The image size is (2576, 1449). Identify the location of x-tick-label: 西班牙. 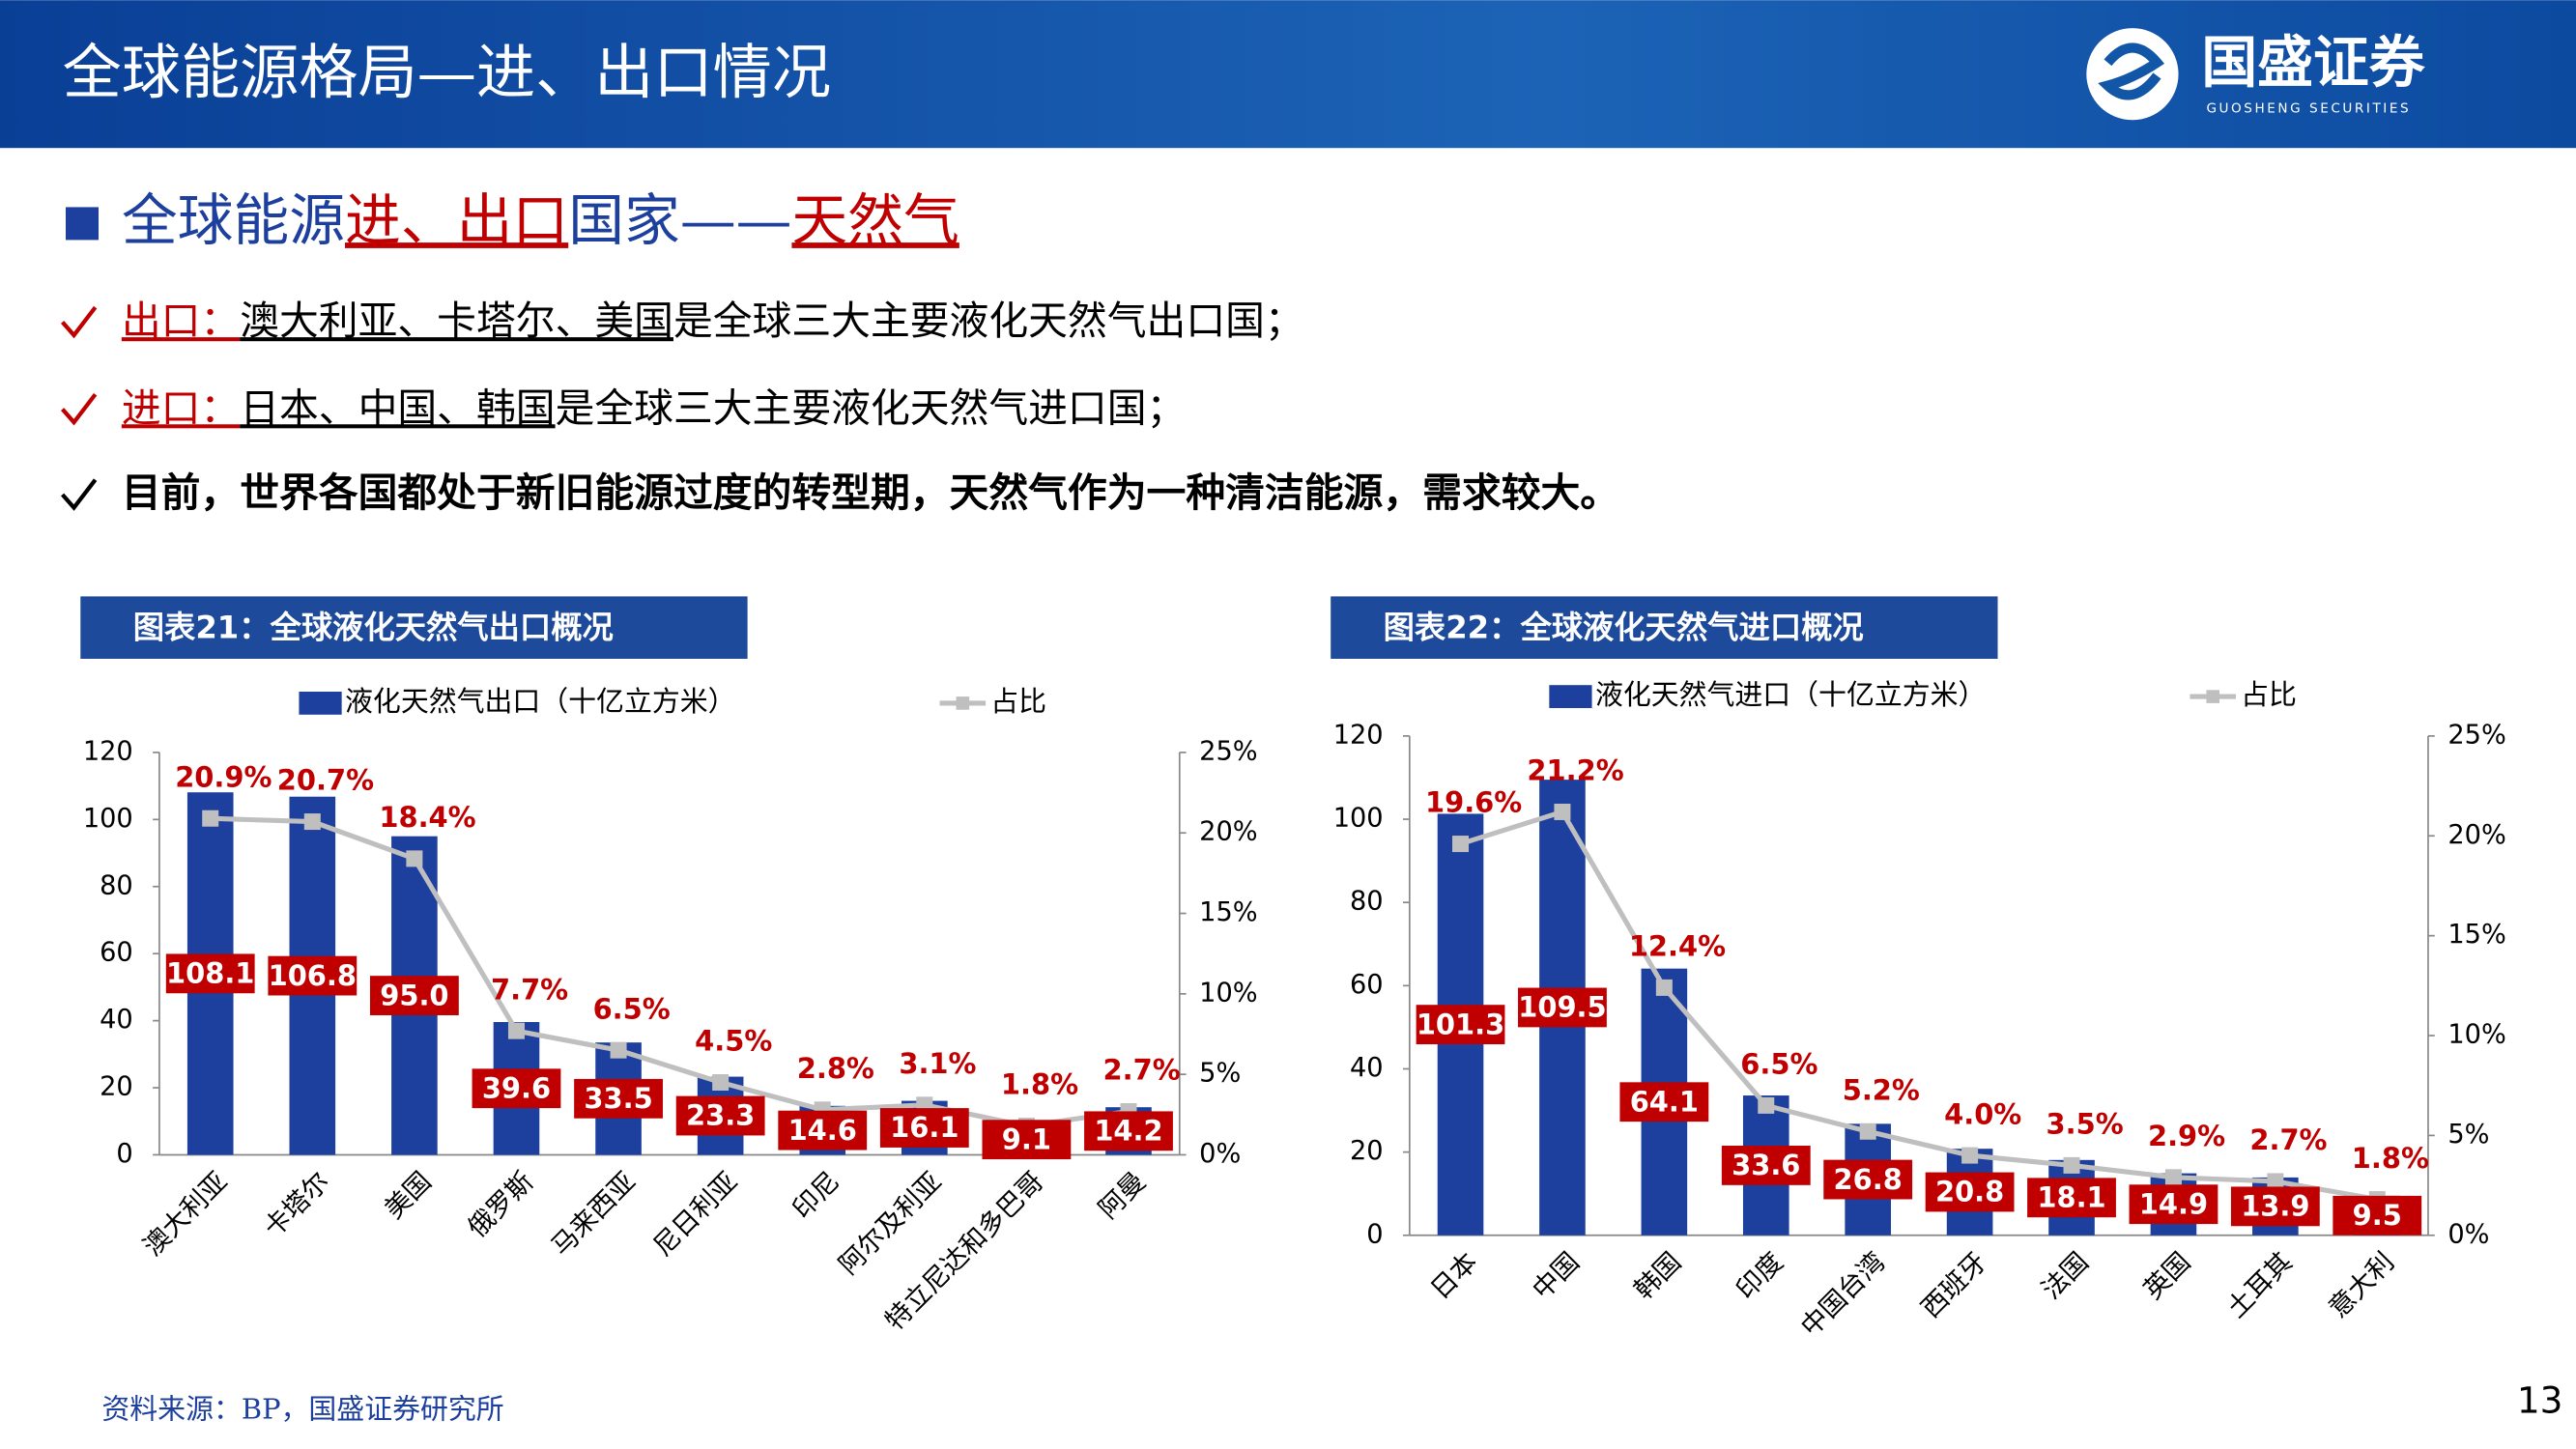
(1955, 1285).